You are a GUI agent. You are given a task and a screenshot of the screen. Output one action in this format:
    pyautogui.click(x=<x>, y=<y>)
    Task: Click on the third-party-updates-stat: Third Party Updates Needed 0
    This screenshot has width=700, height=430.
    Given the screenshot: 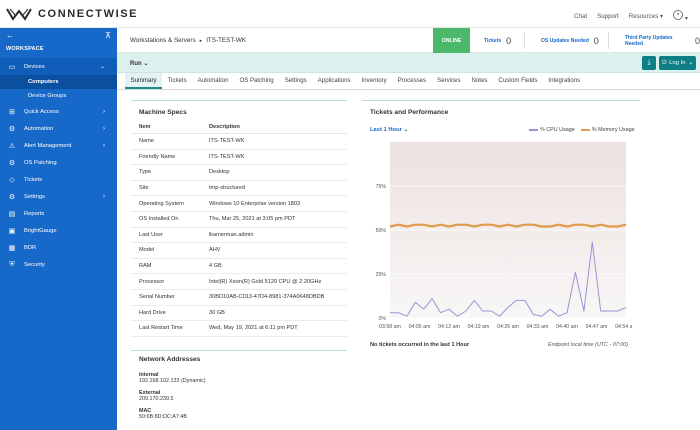 What is the action you would take?
    pyautogui.click(x=662, y=40)
    